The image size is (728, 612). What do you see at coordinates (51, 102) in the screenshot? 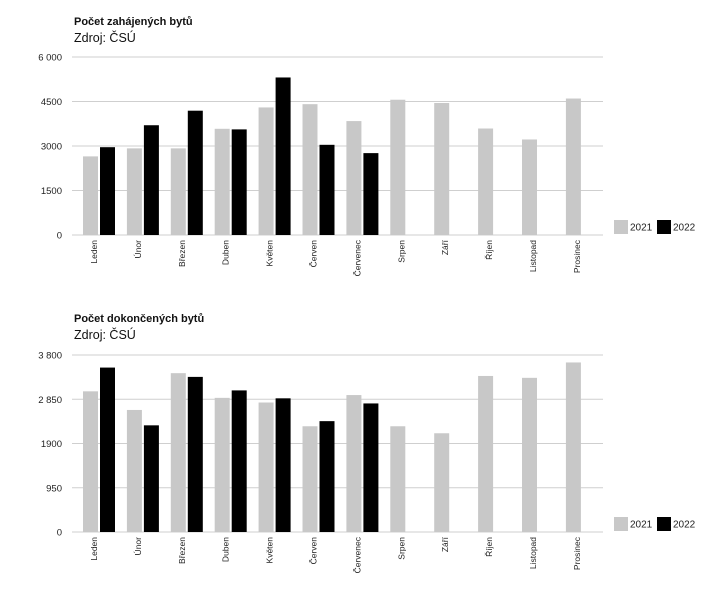
I see `y-tick-label: 4500` at bounding box center [51, 102].